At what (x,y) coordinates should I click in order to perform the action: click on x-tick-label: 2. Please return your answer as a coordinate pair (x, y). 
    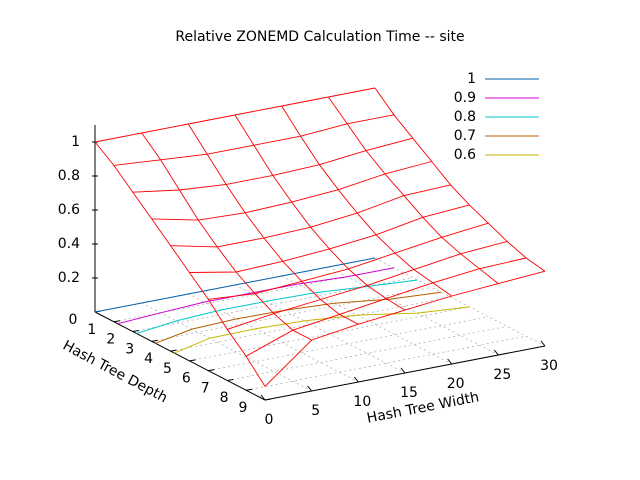
    Looking at the image, I should click on (110, 340).